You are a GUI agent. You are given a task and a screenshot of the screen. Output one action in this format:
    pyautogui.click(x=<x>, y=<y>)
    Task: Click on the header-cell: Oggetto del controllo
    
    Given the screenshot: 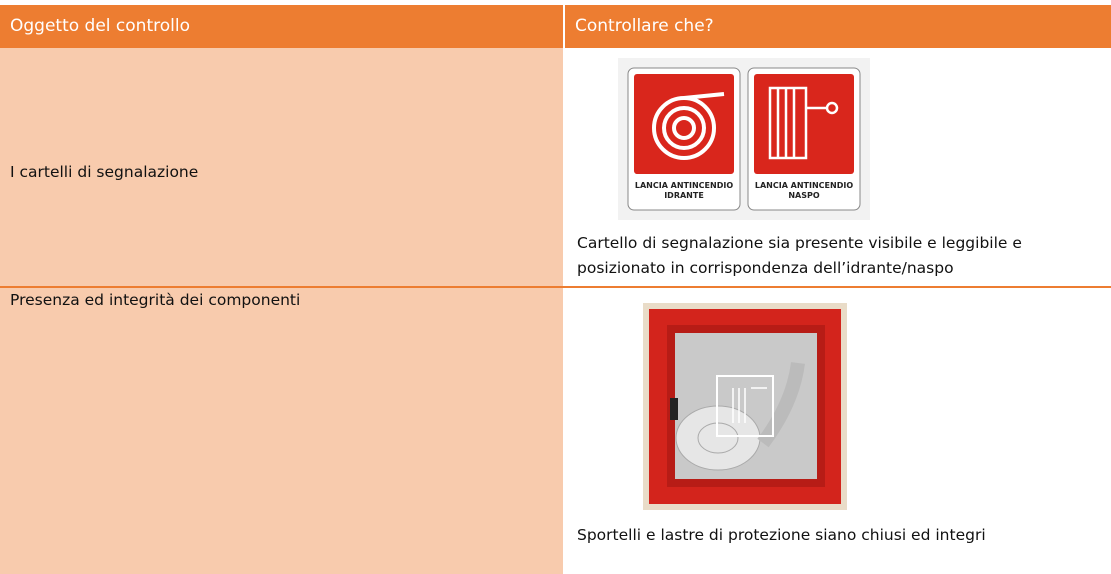 What is the action you would take?
    pyautogui.click(x=281, y=26)
    